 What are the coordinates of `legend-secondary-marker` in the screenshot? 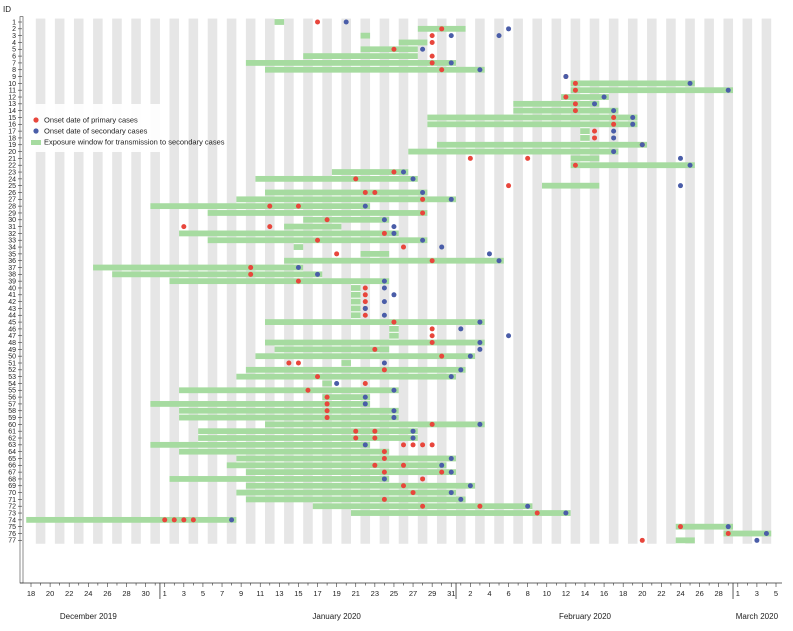 It's located at (36, 131).